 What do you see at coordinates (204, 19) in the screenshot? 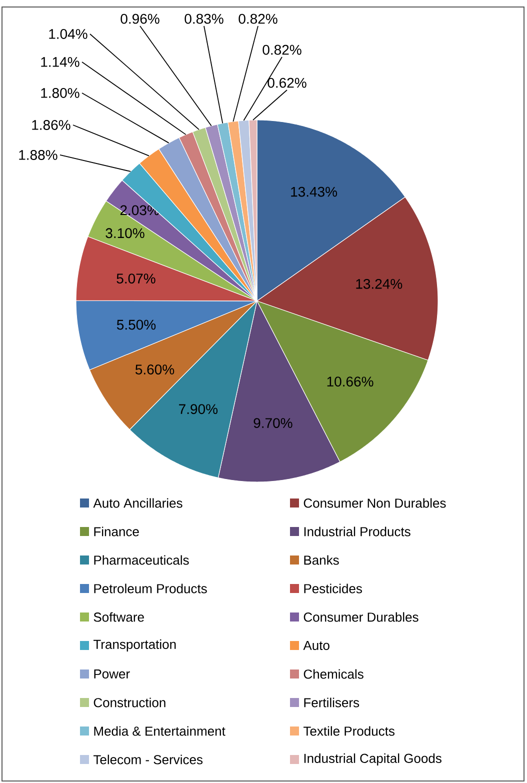
I see `data-label: 0.83%` at bounding box center [204, 19].